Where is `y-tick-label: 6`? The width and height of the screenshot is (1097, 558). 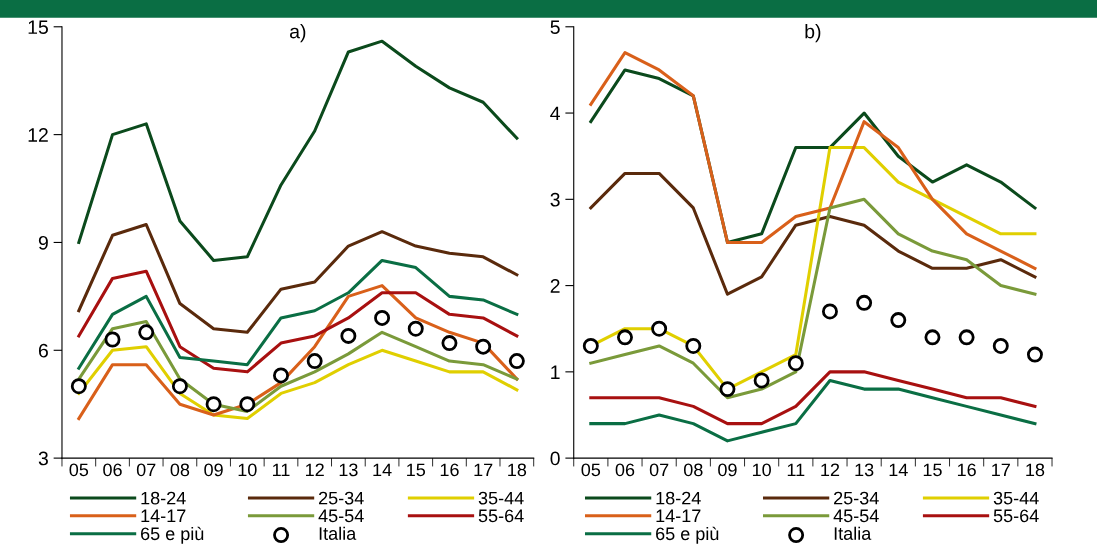
y-tick-label: 6 is located at coordinates (43, 350).